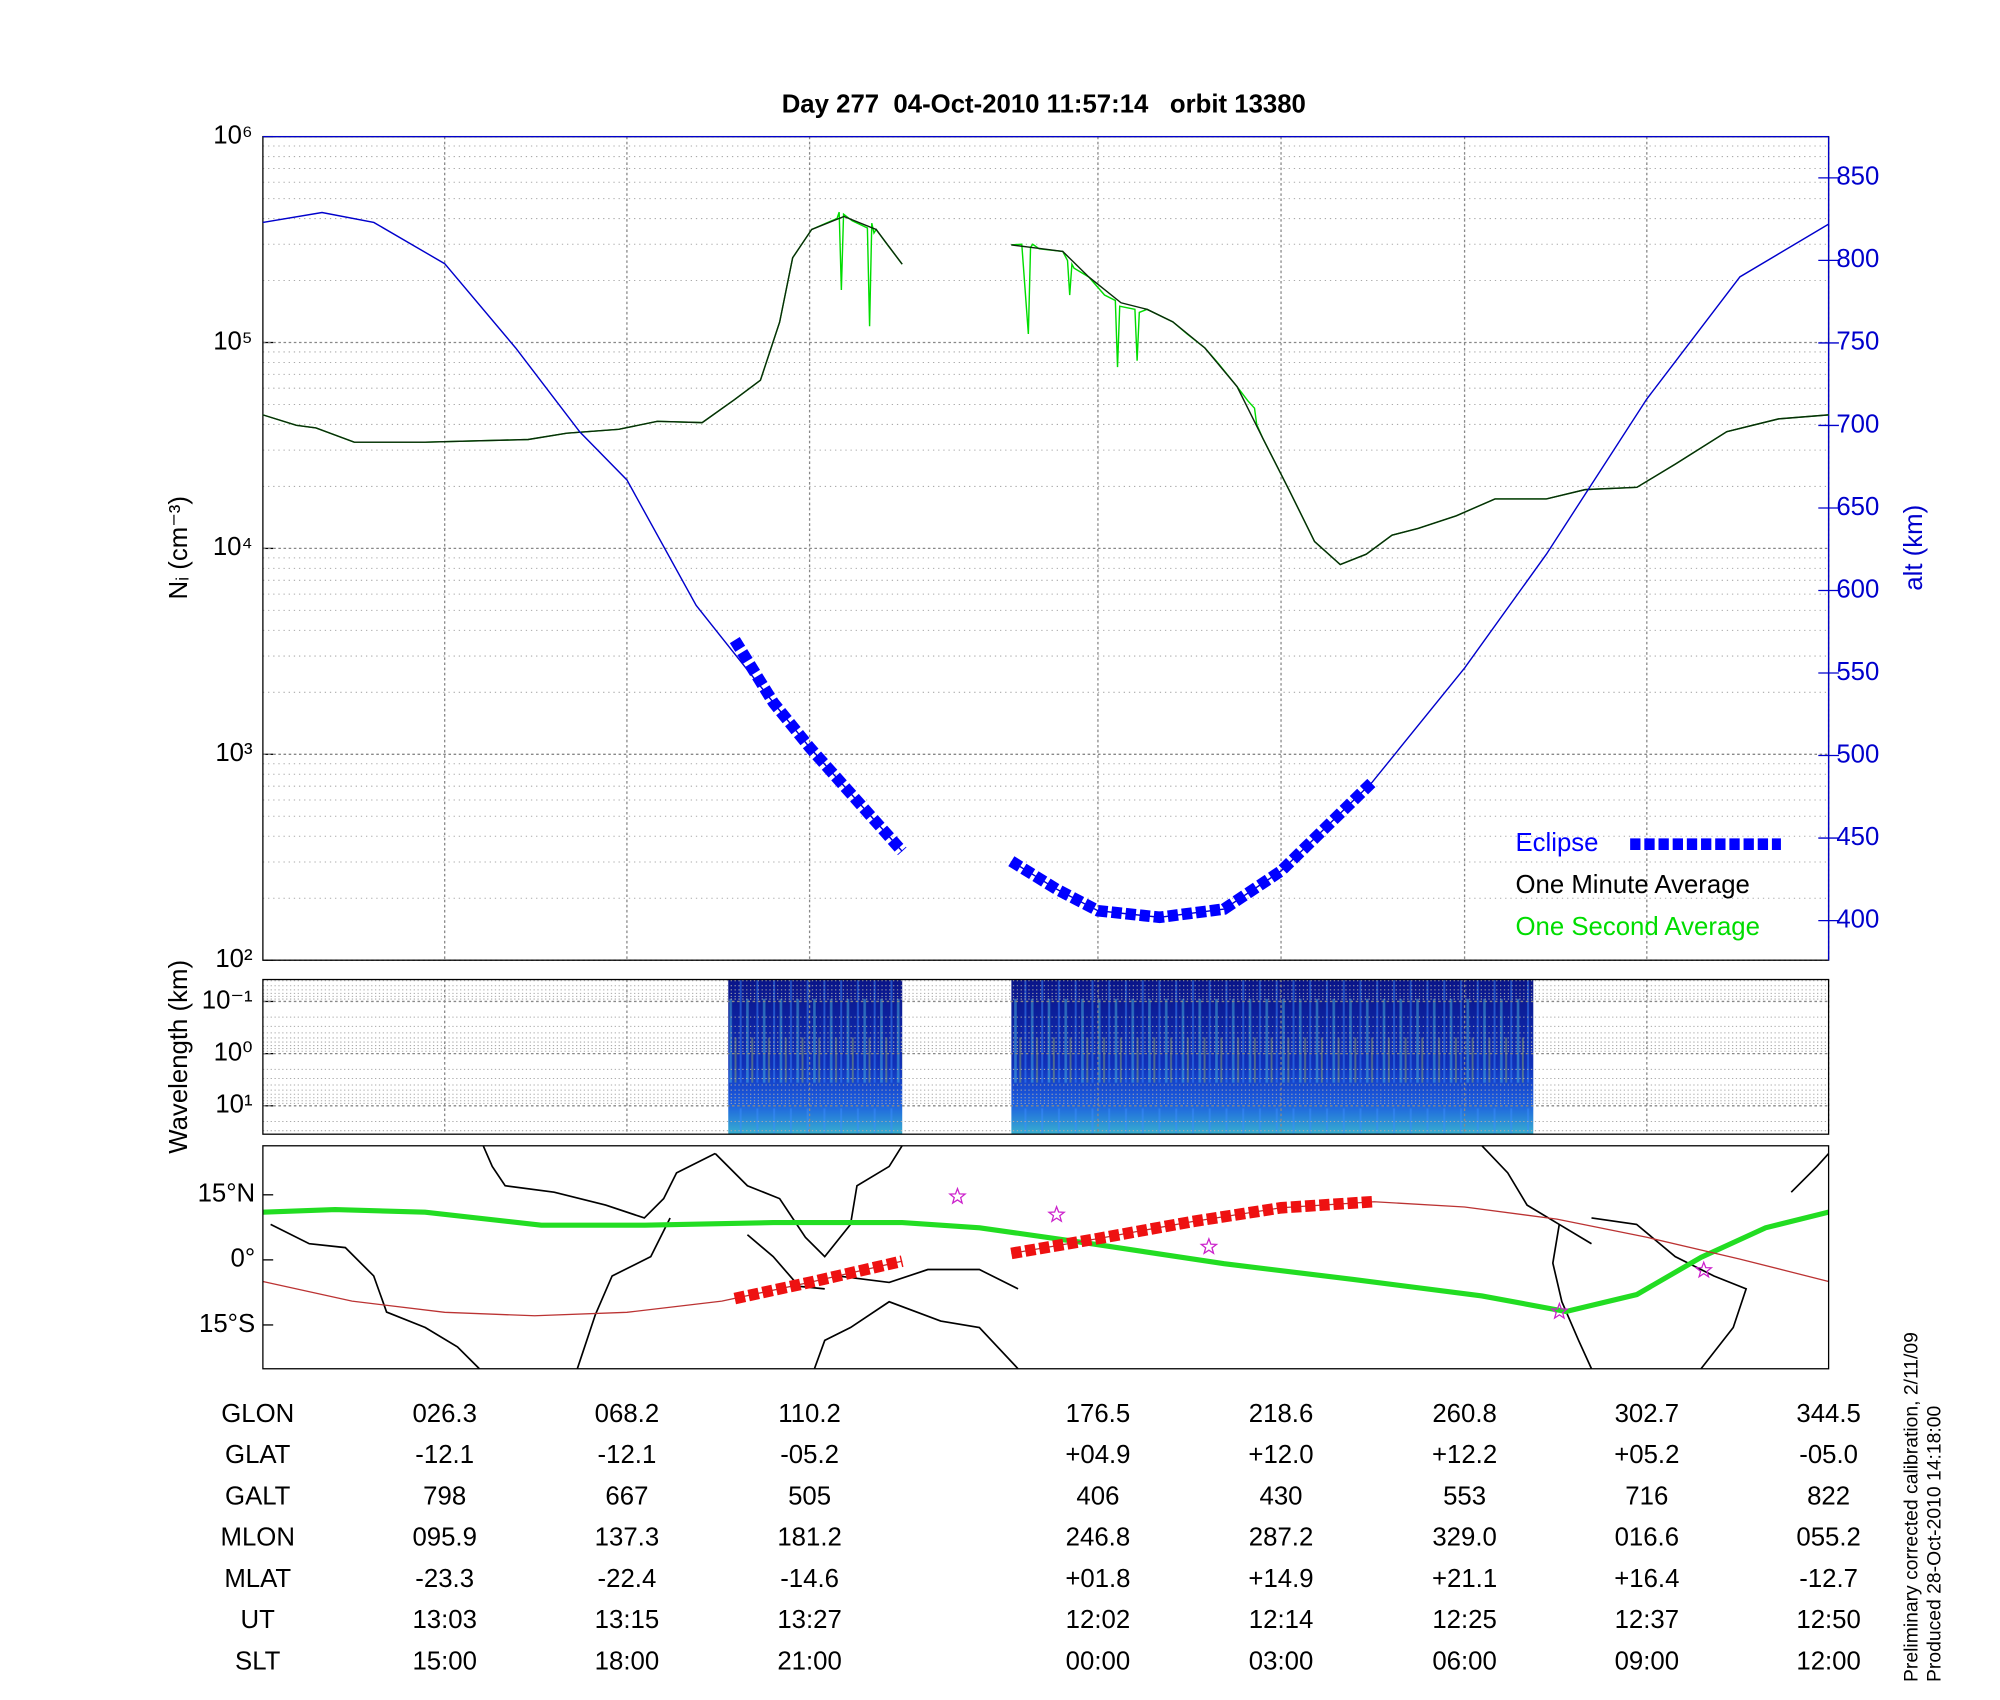 This screenshot has height=1700, width=2000. I want to click on table-cell: +01.8, so click(1097, 1579).